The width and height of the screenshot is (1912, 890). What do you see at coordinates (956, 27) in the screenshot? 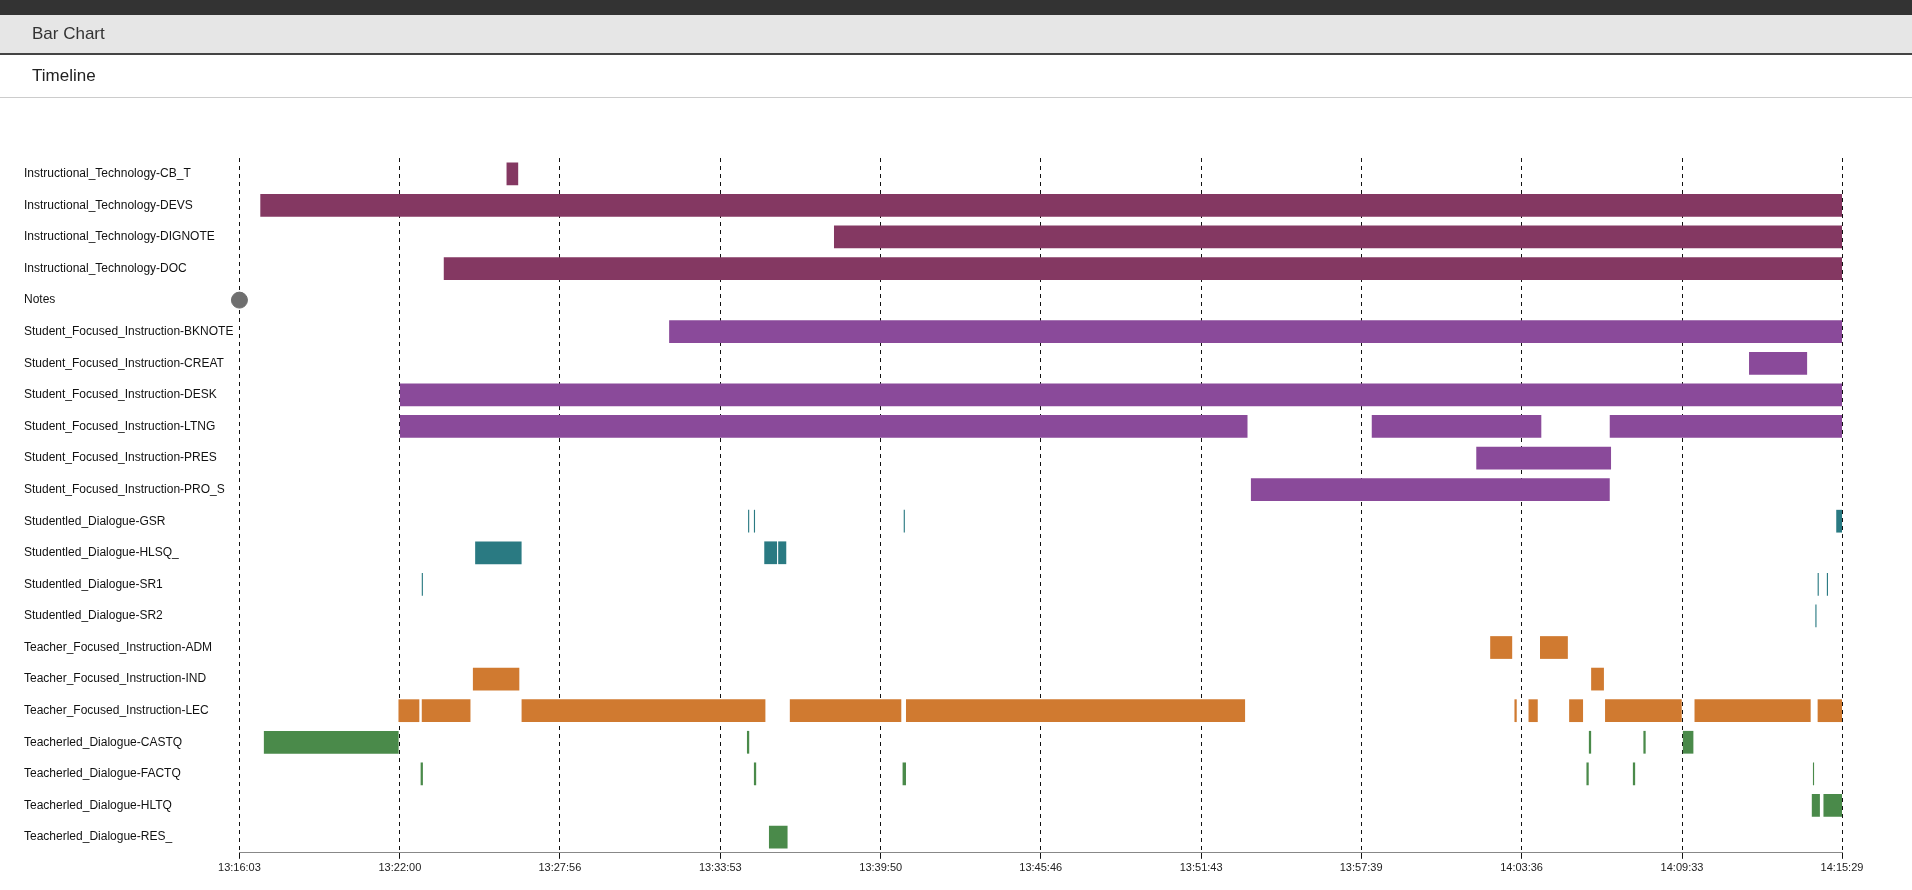
I see `text: Bar Chart` at bounding box center [956, 27].